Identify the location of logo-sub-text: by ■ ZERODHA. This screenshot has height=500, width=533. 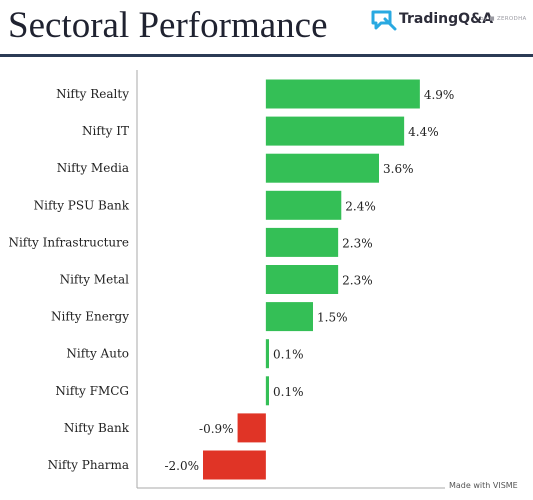
(503, 19).